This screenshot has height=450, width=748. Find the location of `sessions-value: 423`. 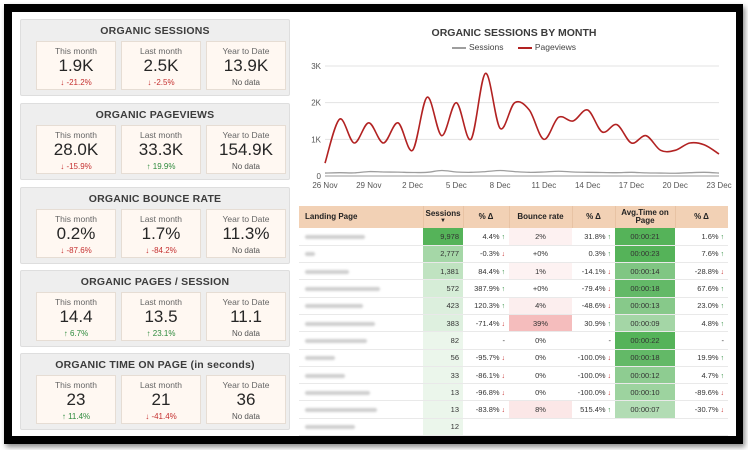

sessions-value: 423 is located at coordinates (452, 306).